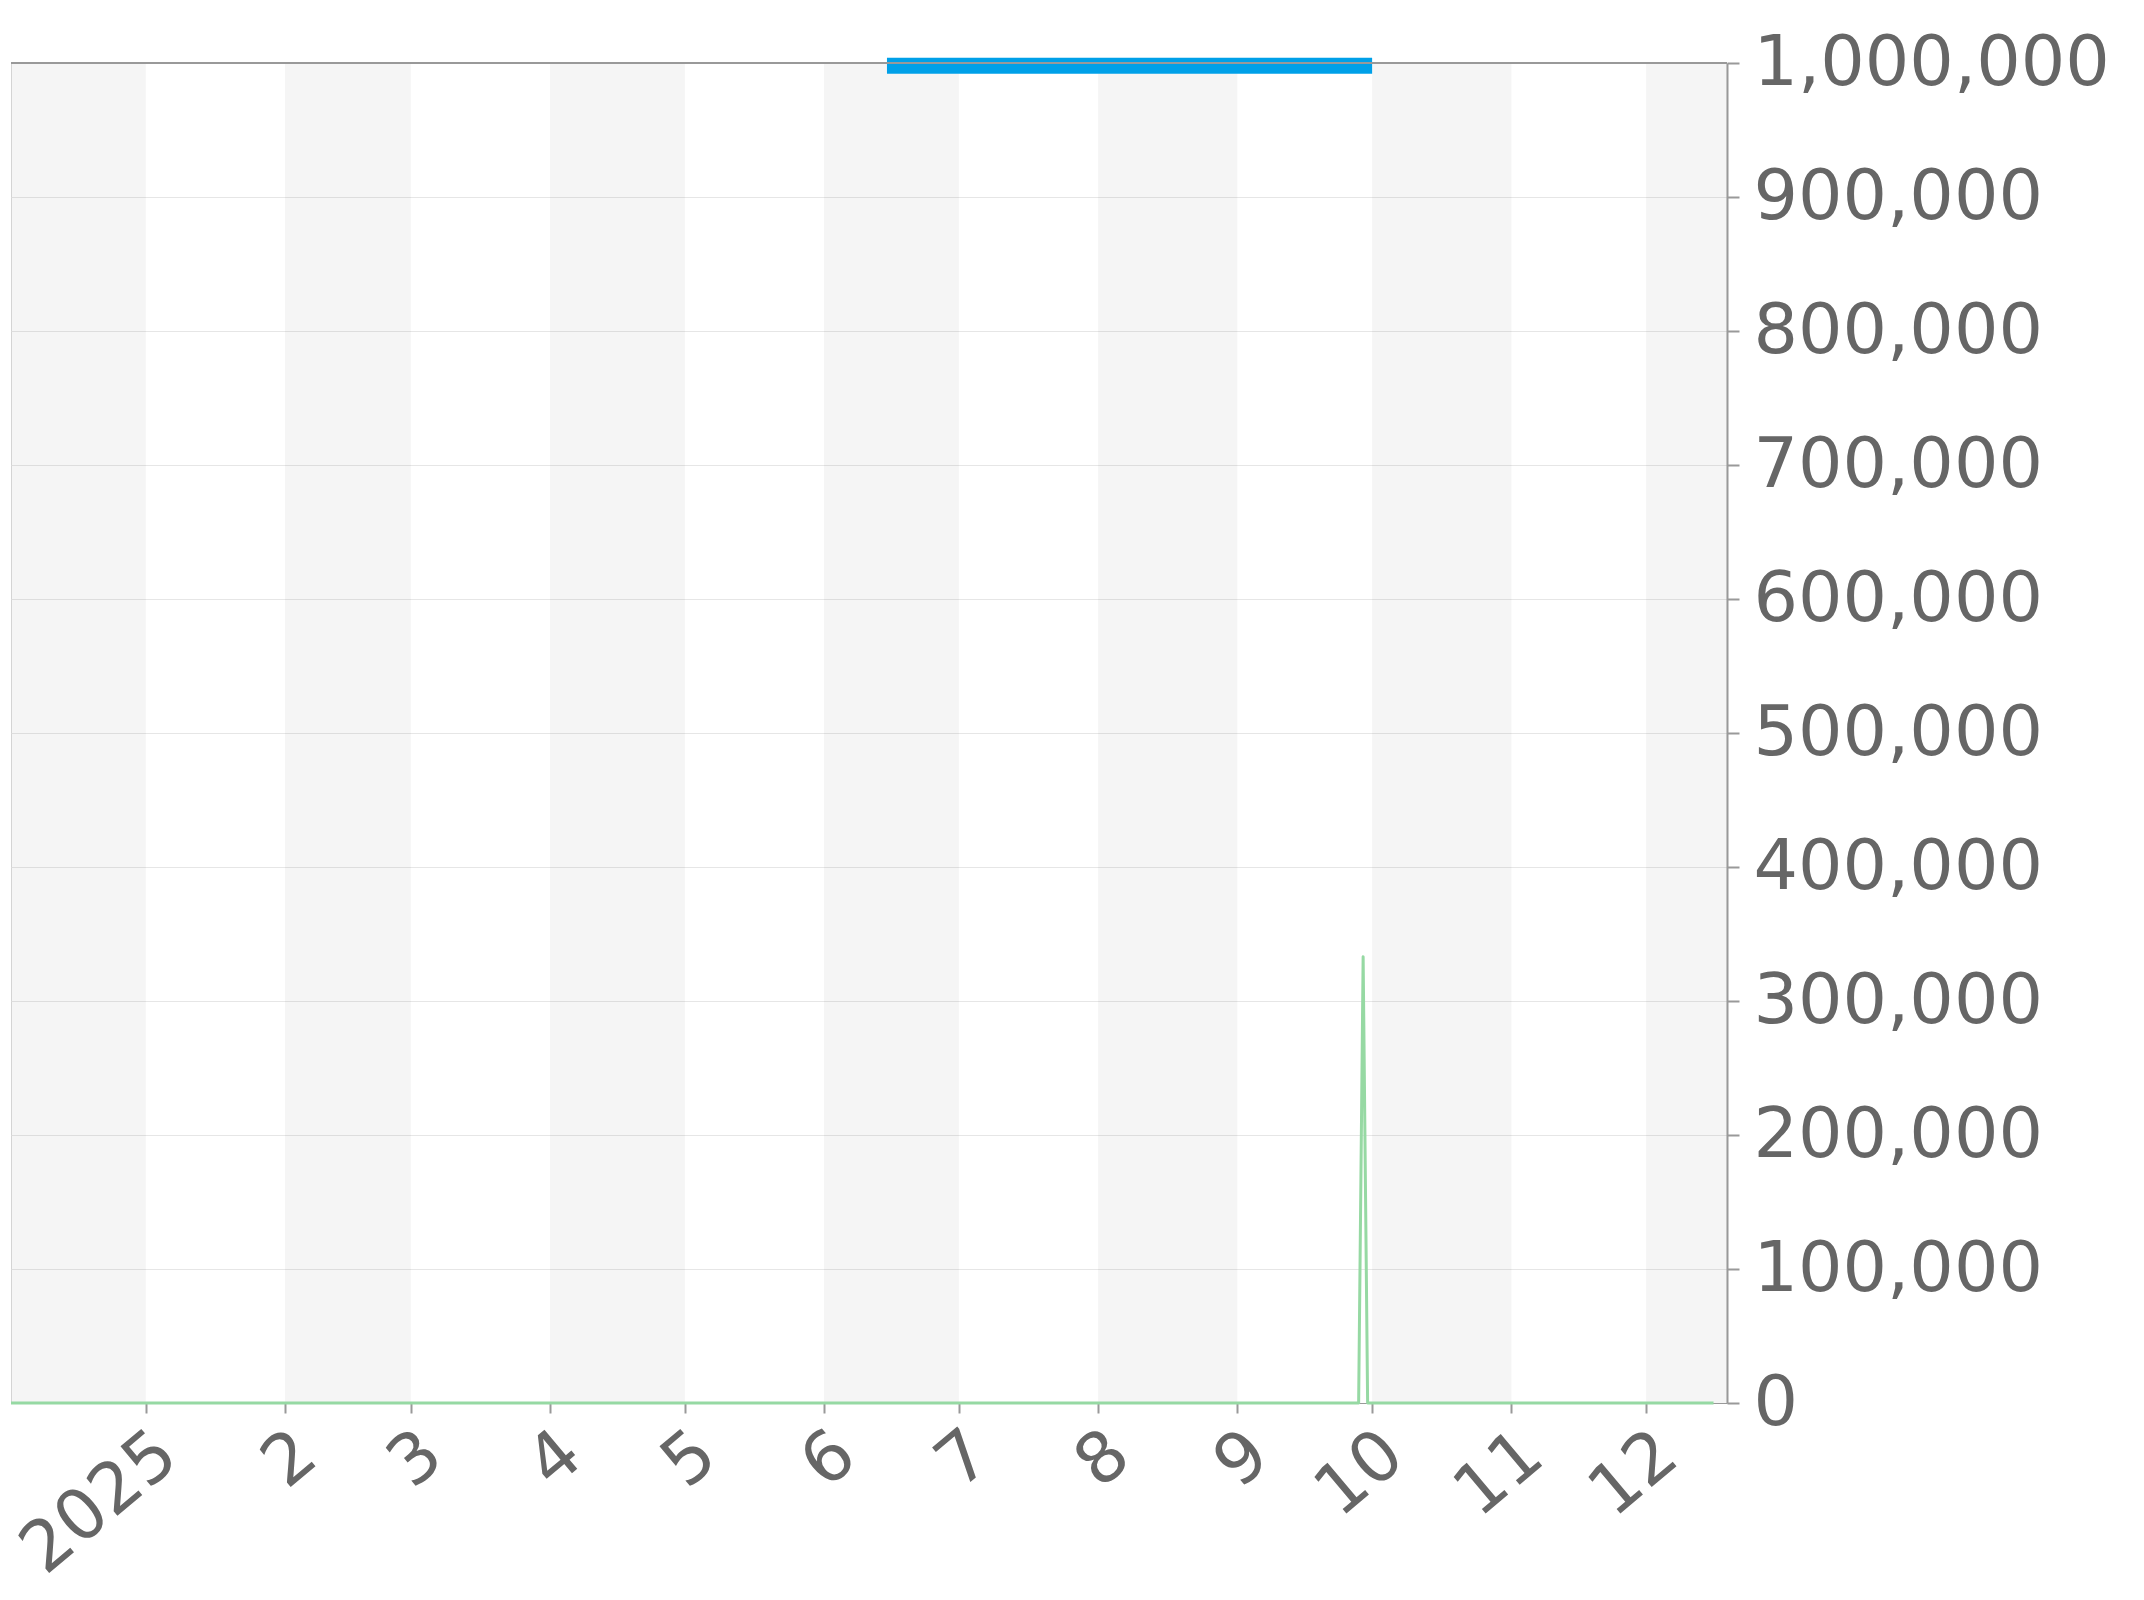  I want to click on x-tick-label: 12, so click(1632, 1471).